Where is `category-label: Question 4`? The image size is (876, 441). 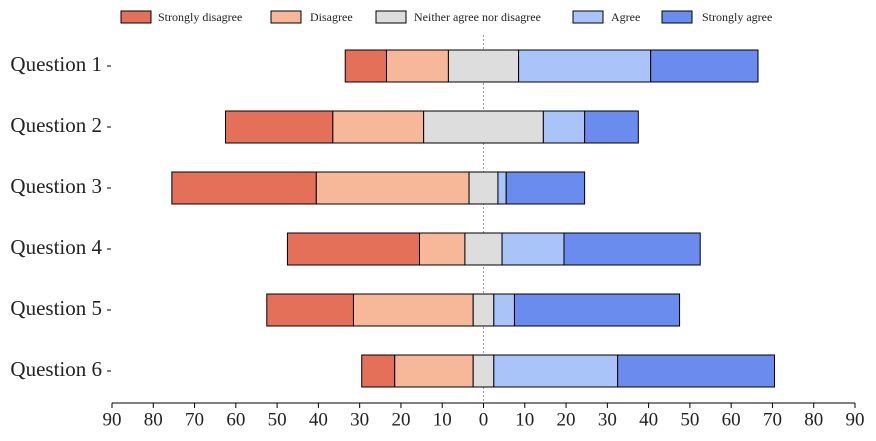
category-label: Question 4 is located at coordinates (56, 247).